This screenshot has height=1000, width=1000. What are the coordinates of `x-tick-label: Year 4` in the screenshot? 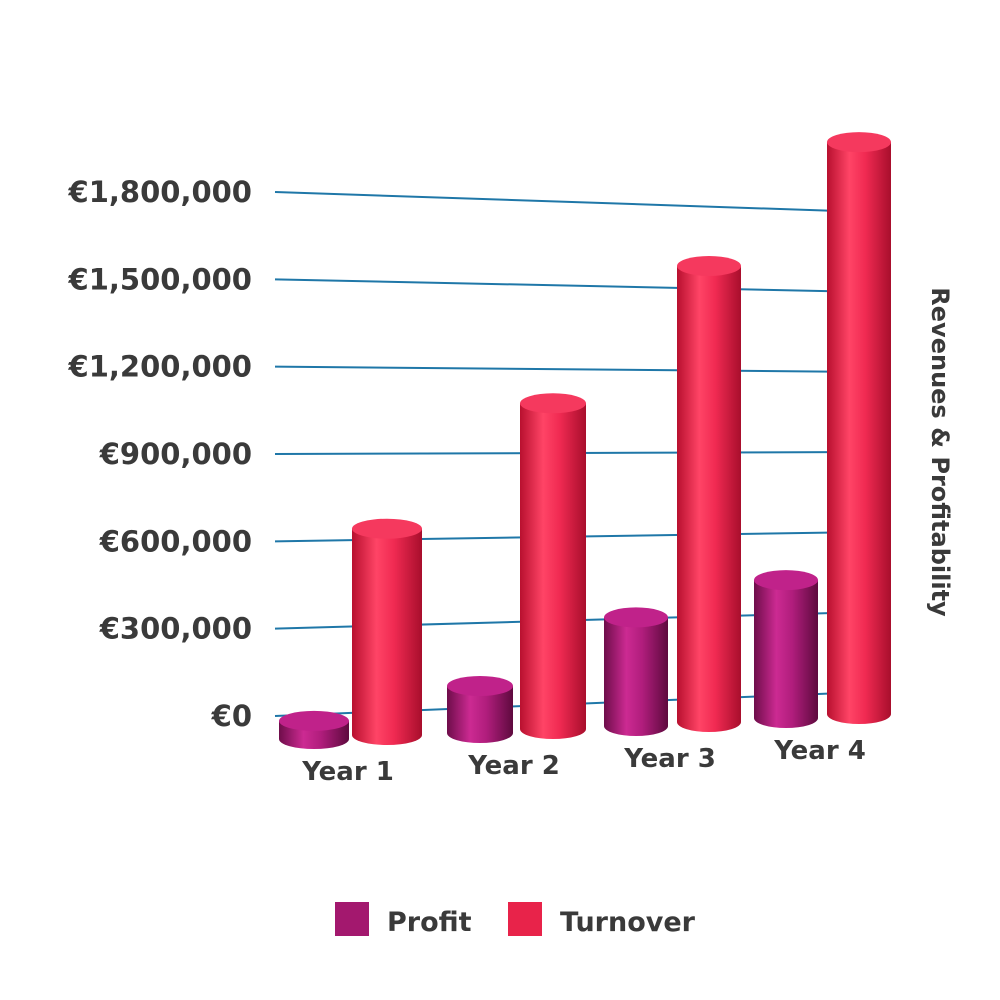 It's located at (819, 751).